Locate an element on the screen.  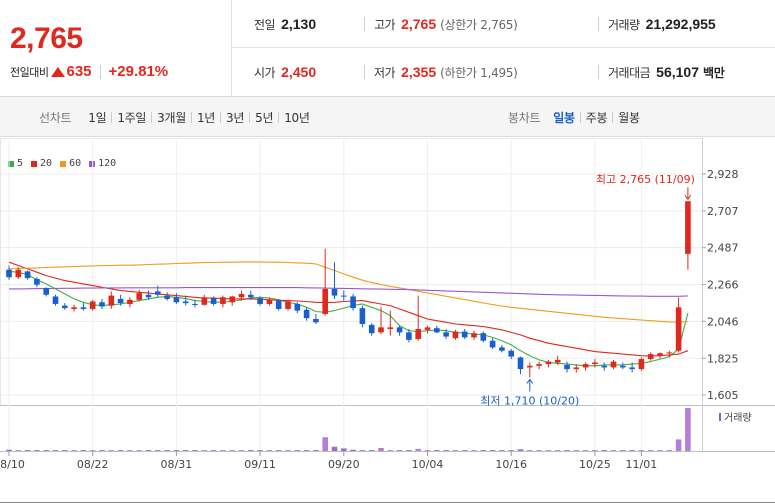
stat-value: 2,355 is located at coordinates (419, 72).